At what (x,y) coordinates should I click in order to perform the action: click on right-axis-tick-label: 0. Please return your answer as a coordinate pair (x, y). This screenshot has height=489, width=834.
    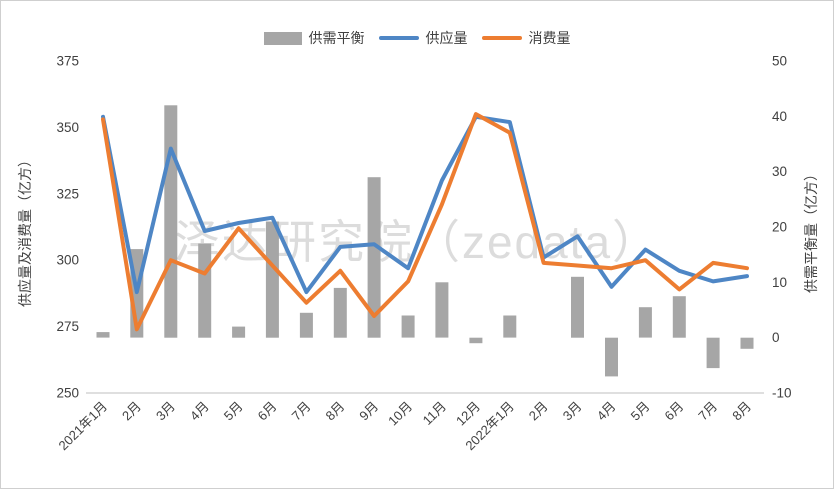
    Looking at the image, I should click on (776, 337).